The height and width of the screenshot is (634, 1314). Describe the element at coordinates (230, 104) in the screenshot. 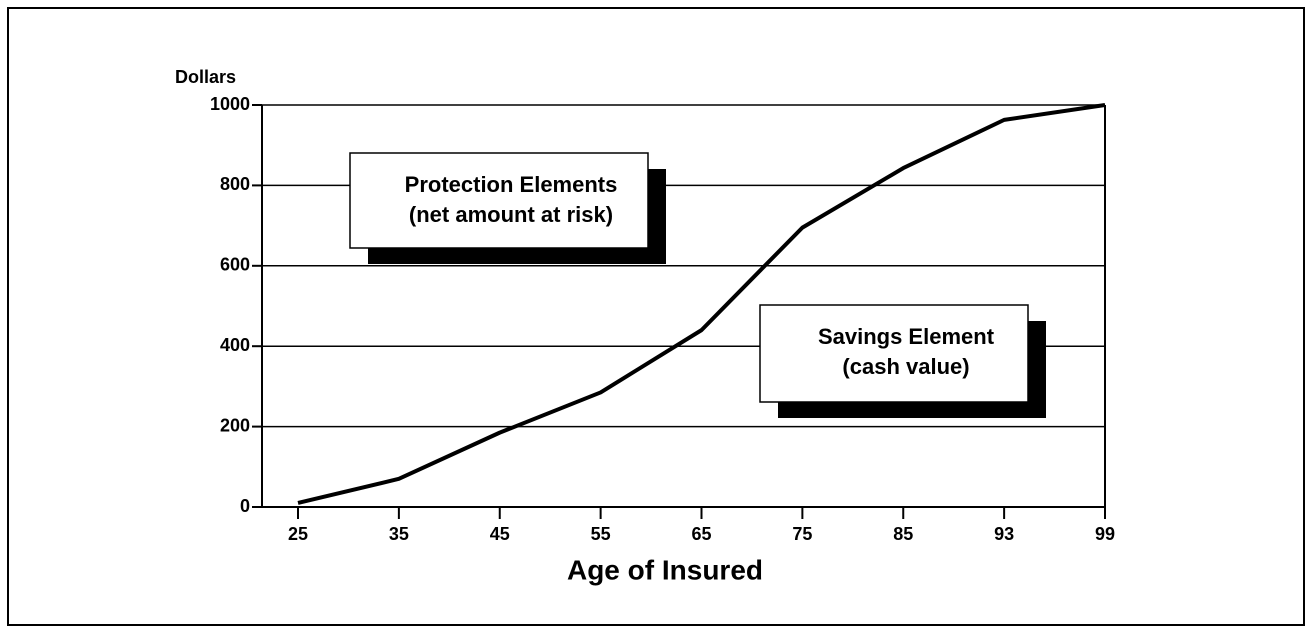

I see `y-tick-label: 1000` at that location.